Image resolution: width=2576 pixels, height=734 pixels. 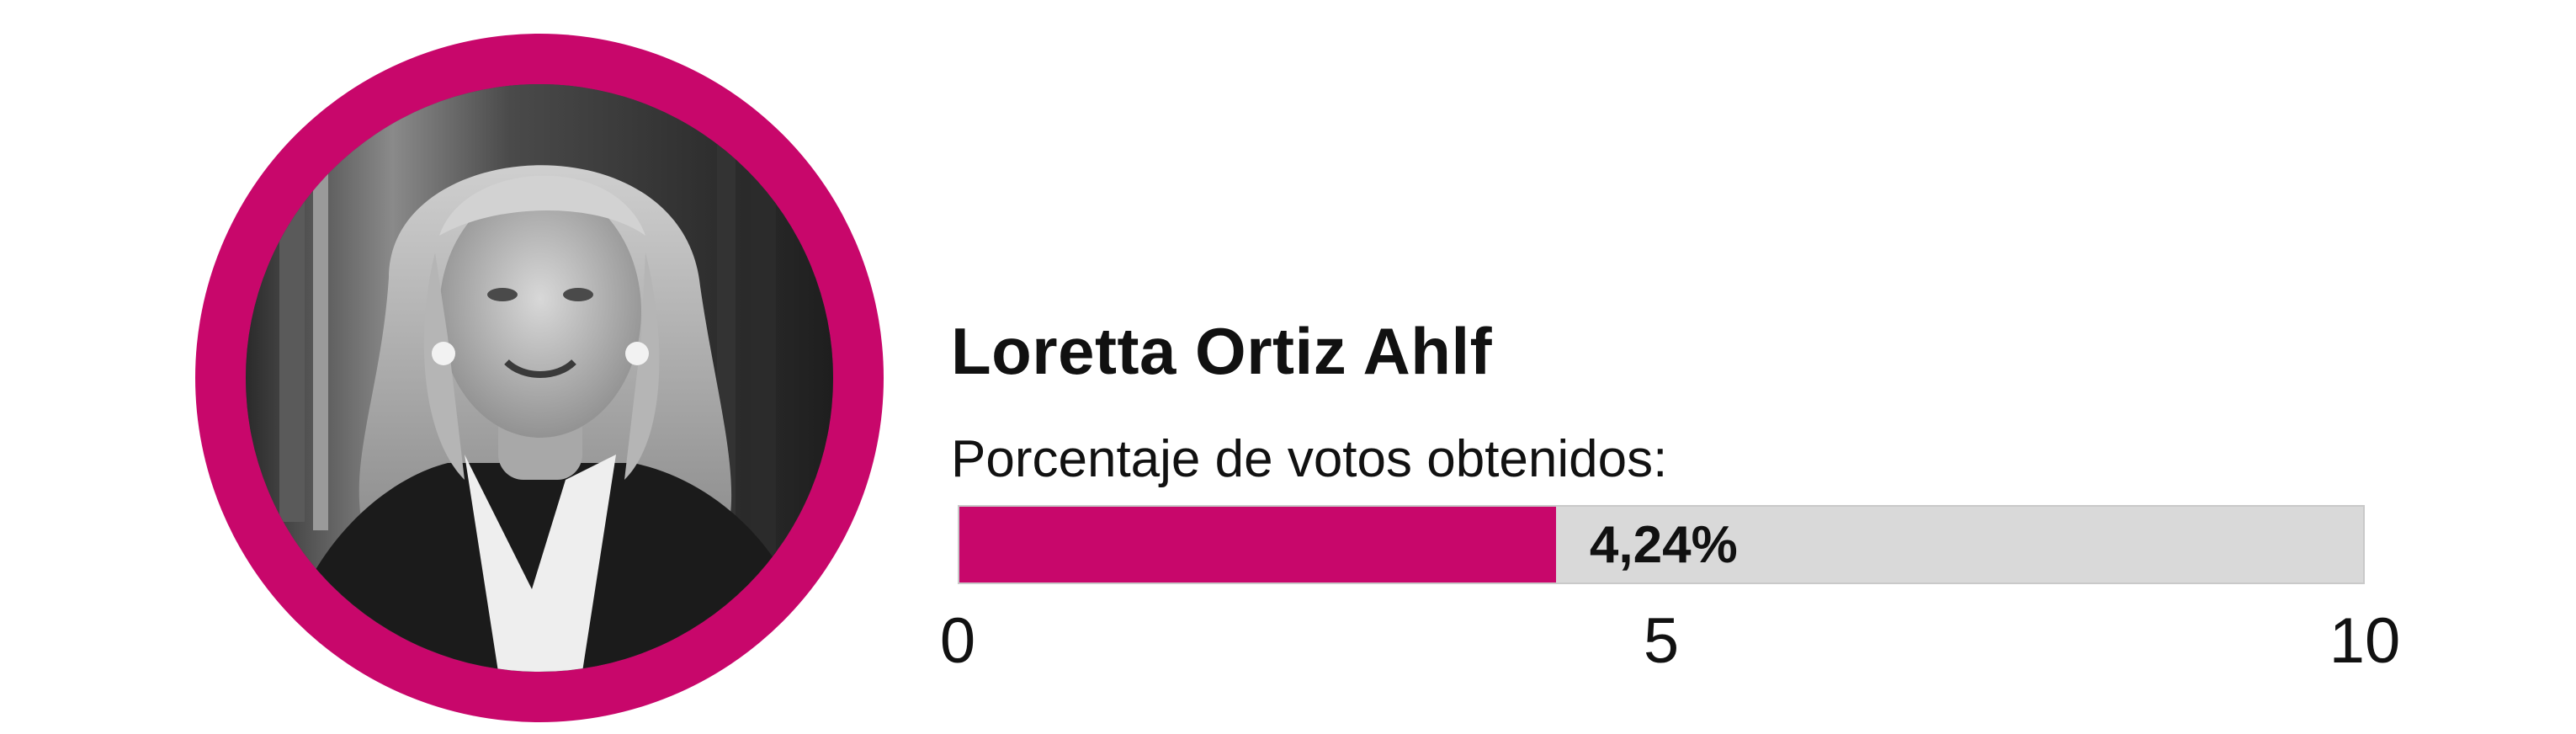 I want to click on chart-subtitle: Porcentaje de votos obtenidos:, so click(x=1309, y=459).